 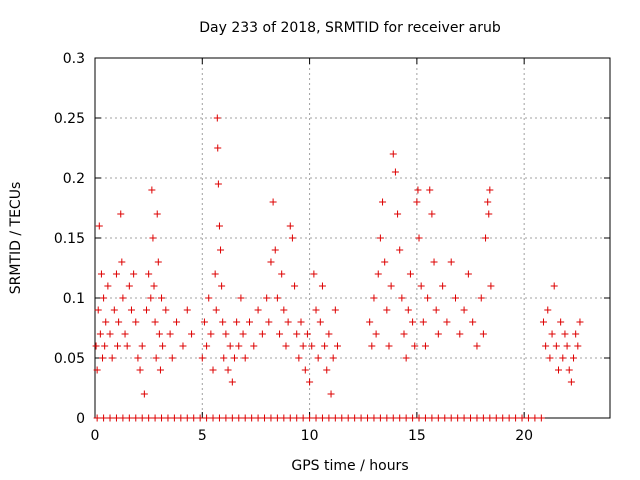 What do you see at coordinates (80, 419) in the screenshot?
I see `y-tick-label: 0` at bounding box center [80, 419].